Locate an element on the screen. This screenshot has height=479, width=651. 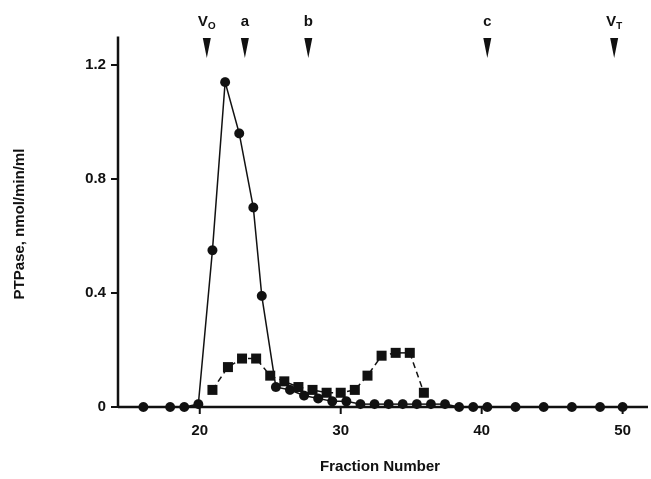
marker-label-text: b is located at coordinates (308, 21).